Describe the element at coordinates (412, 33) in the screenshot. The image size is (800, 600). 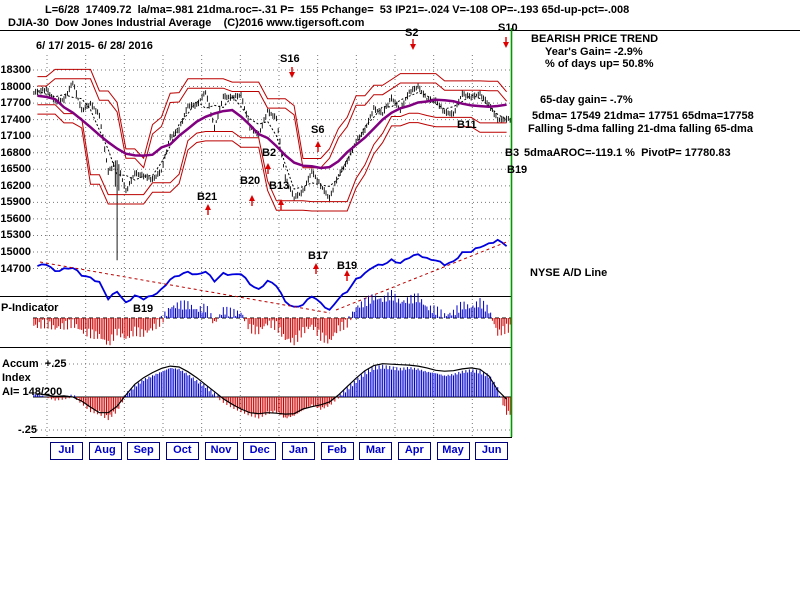
I see `signal-s2: S2` at that location.